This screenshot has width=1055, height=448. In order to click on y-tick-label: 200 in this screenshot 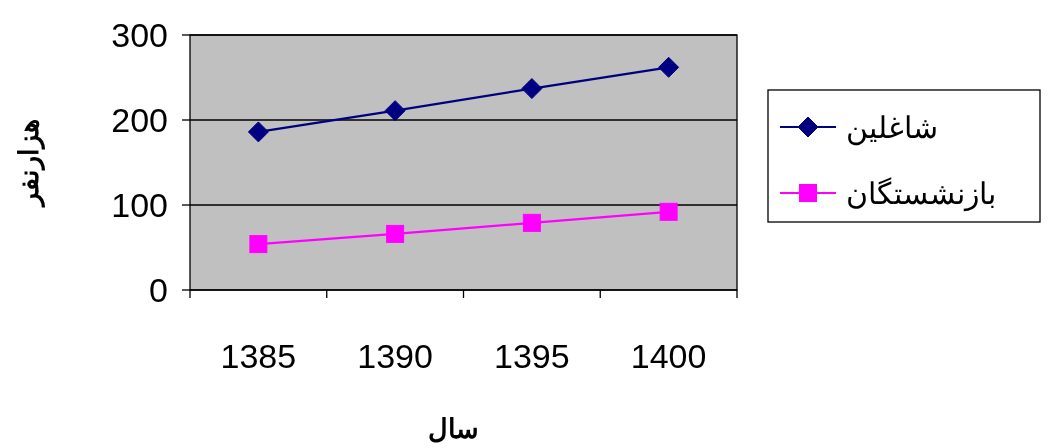, I will do `click(139, 120)`.